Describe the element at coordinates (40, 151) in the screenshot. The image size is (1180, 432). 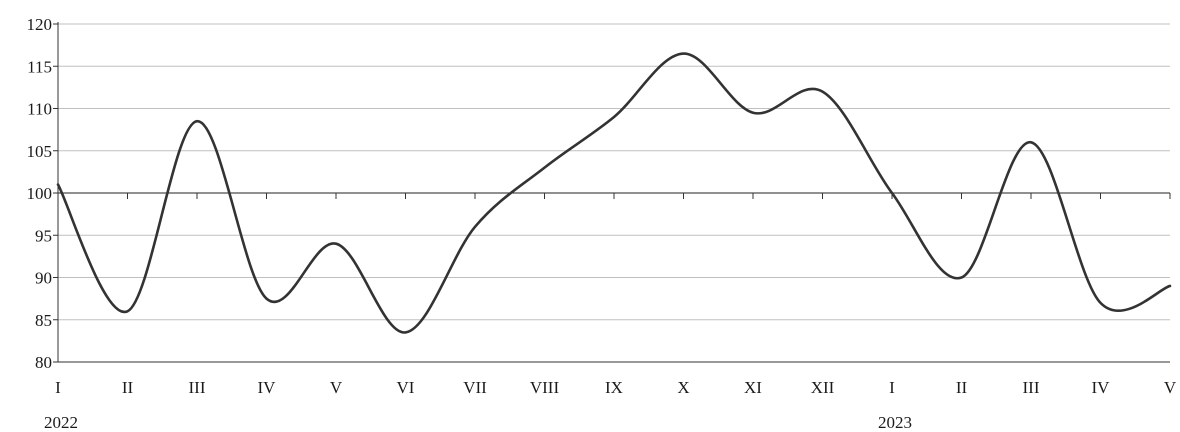
I see `y-tick-label: 105` at that location.